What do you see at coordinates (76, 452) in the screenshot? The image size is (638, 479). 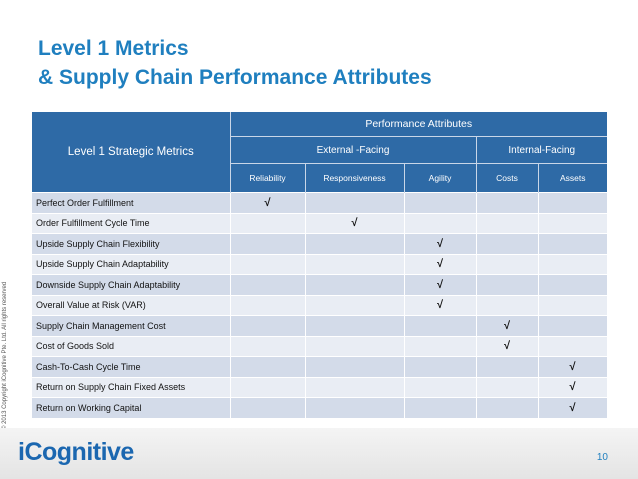 I see `icognitive-logo: iCognitive` at bounding box center [76, 452].